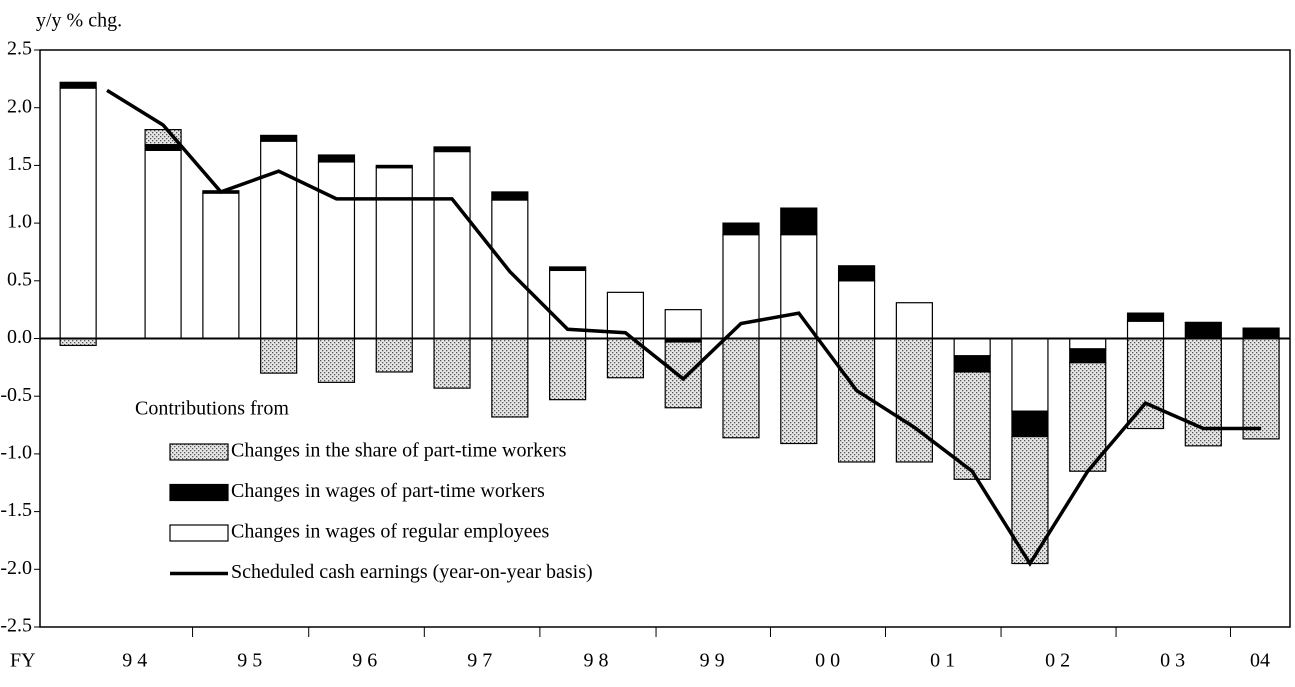 Image resolution: width=1295 pixels, height=687 pixels. I want to click on y-tick-label: -2.5, so click(16, 626).